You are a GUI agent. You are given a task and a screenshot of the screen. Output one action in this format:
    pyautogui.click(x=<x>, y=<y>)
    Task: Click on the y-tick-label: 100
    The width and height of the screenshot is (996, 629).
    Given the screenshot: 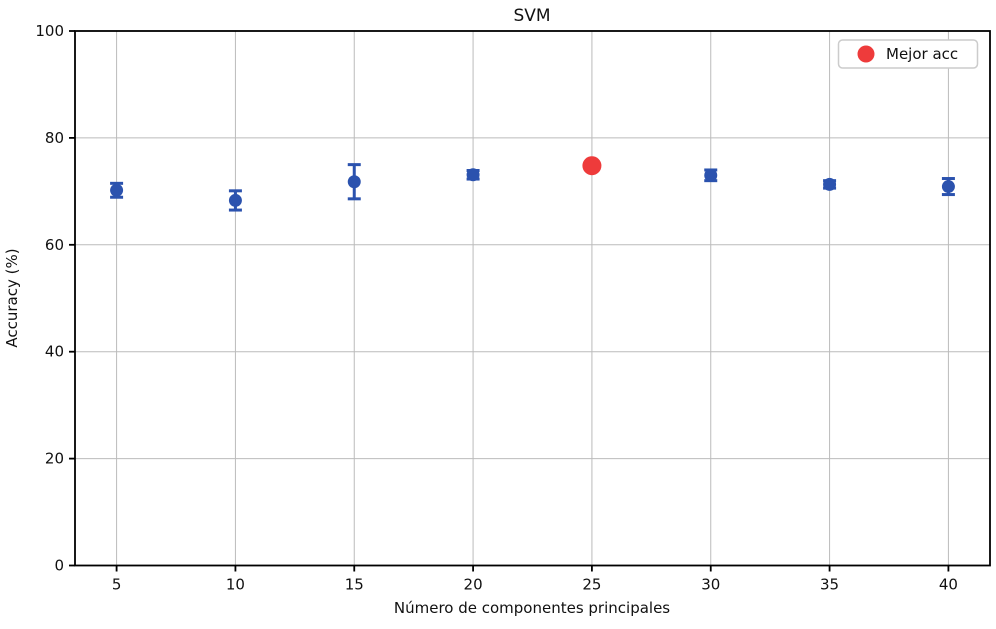 What is the action you would take?
    pyautogui.click(x=49, y=31)
    